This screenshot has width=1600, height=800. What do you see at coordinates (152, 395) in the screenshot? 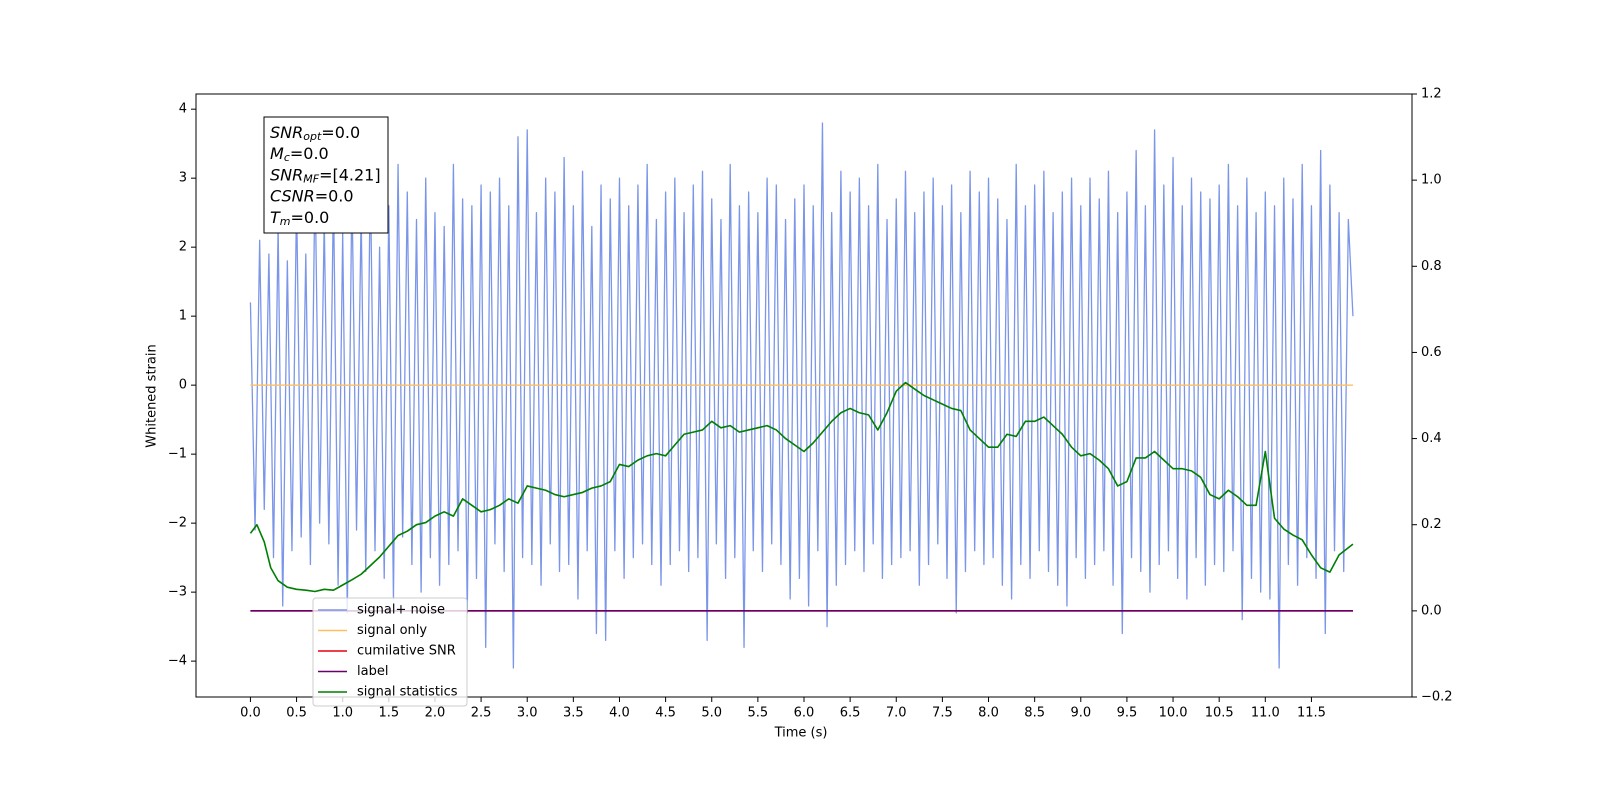
I see `y-axis-label: Whitened strain` at bounding box center [152, 395].